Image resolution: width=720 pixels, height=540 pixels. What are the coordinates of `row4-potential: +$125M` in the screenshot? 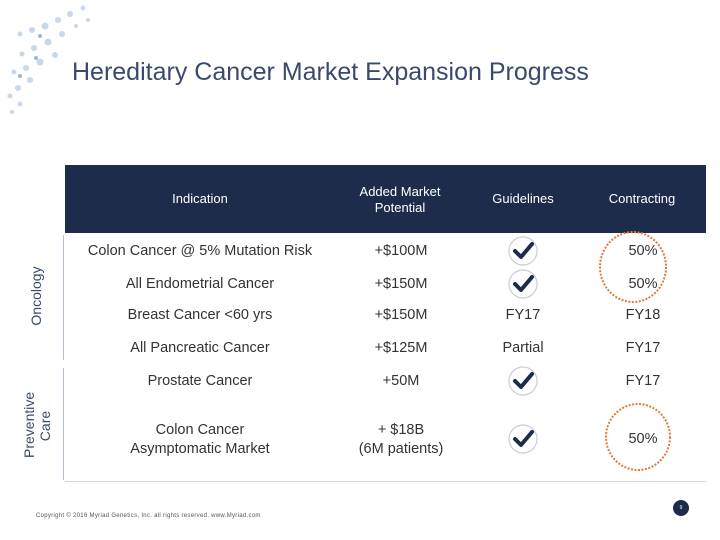 It's located at (401, 348).